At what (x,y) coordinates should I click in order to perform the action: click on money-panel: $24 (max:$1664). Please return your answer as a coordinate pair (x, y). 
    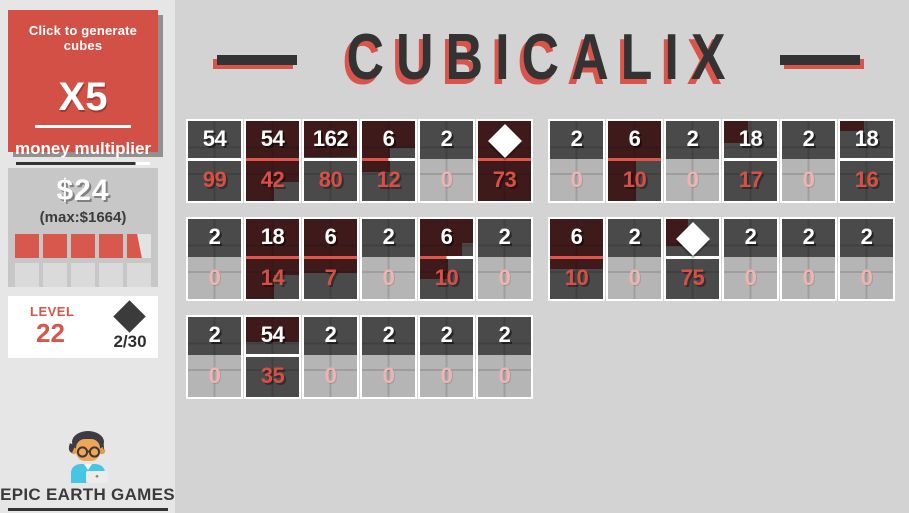
    Looking at the image, I should click on (83, 227).